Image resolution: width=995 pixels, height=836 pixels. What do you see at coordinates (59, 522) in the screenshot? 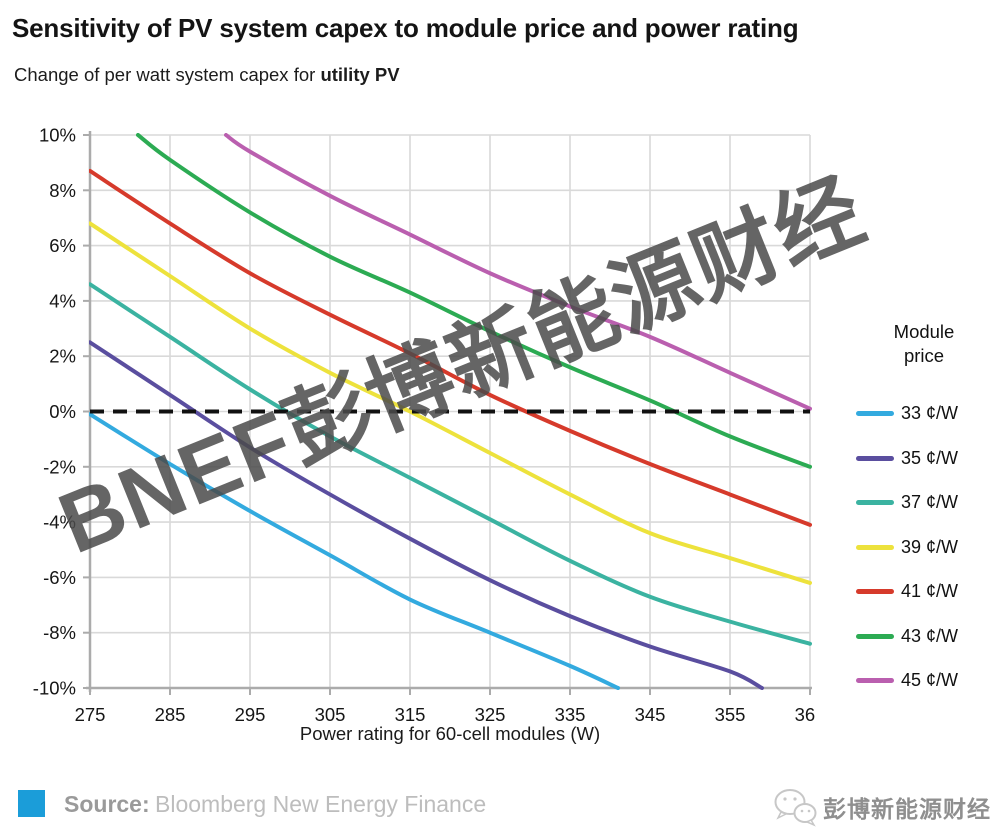
I see `y-tick-label: -4%` at bounding box center [59, 522].